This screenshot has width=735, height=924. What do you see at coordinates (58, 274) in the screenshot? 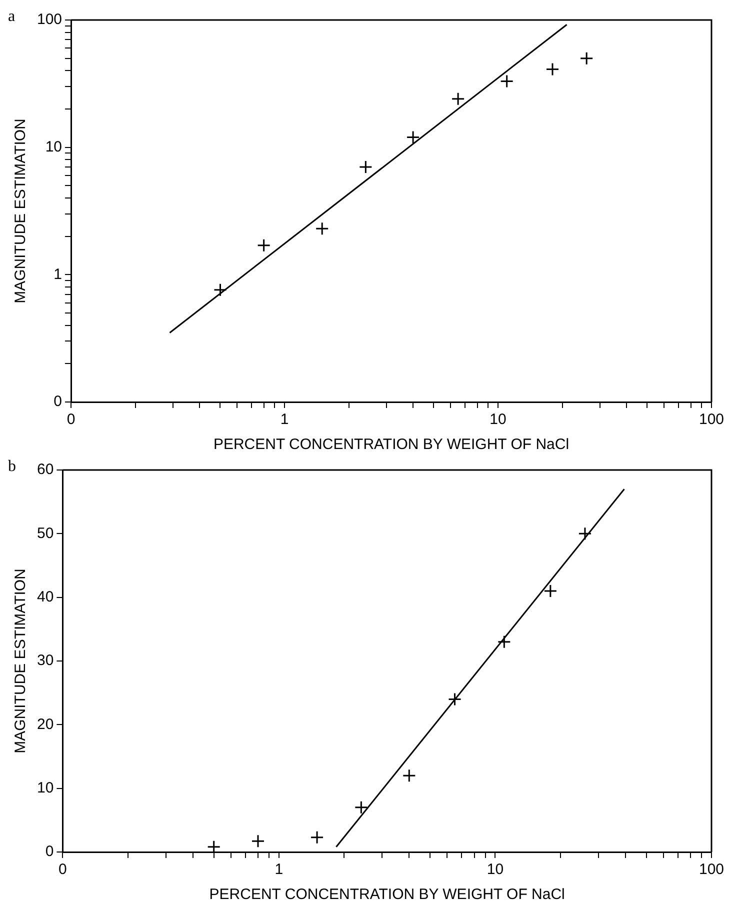
I see `y-tick-label: 1` at bounding box center [58, 274].